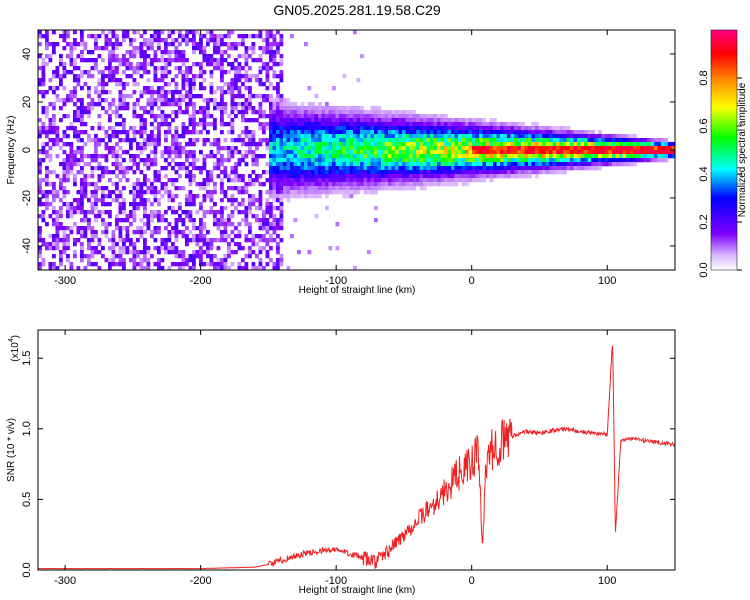  What do you see at coordinates (720, 174) in the screenshot?
I see `colorbar-ticks: 0.00.20.40.60.8` at bounding box center [720, 174].